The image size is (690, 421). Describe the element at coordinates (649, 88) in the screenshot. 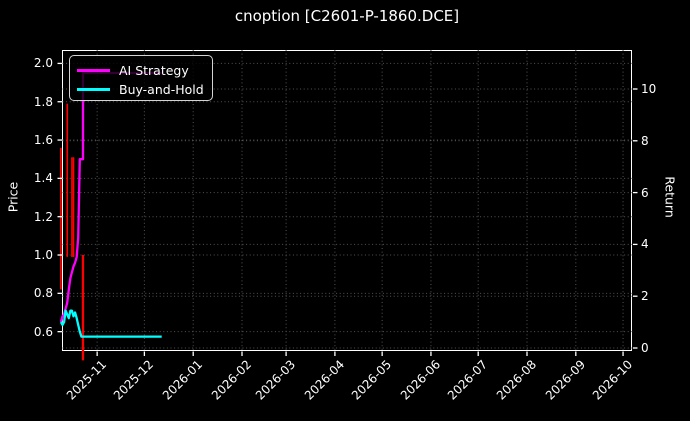

I see `return-tick-label: 10` at that location.